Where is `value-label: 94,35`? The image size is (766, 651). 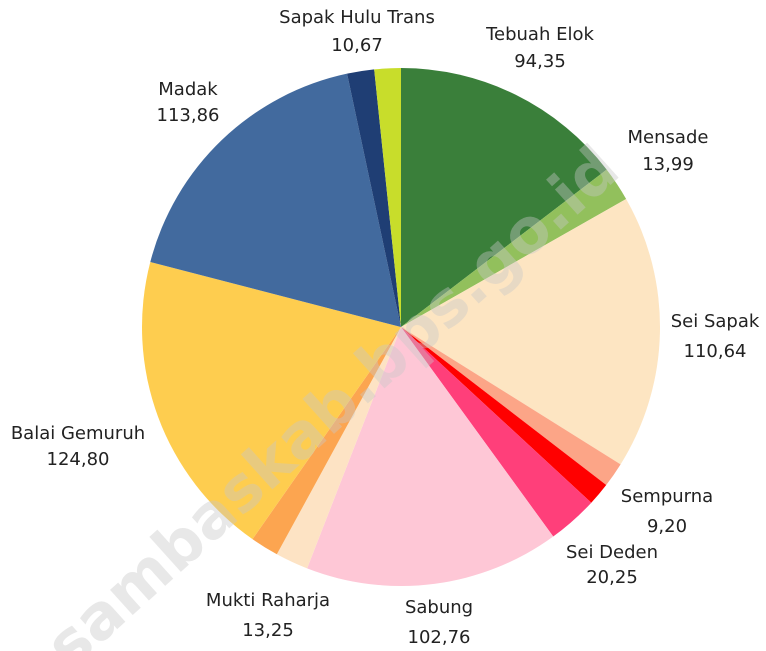 value-label: 94,35 is located at coordinates (540, 61).